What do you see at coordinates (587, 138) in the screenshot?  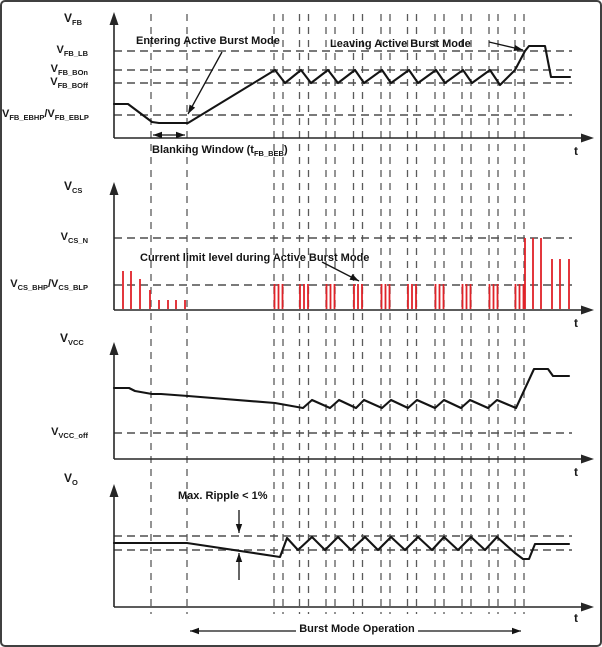 I see `vfb-time-axis-arrow` at bounding box center [587, 138].